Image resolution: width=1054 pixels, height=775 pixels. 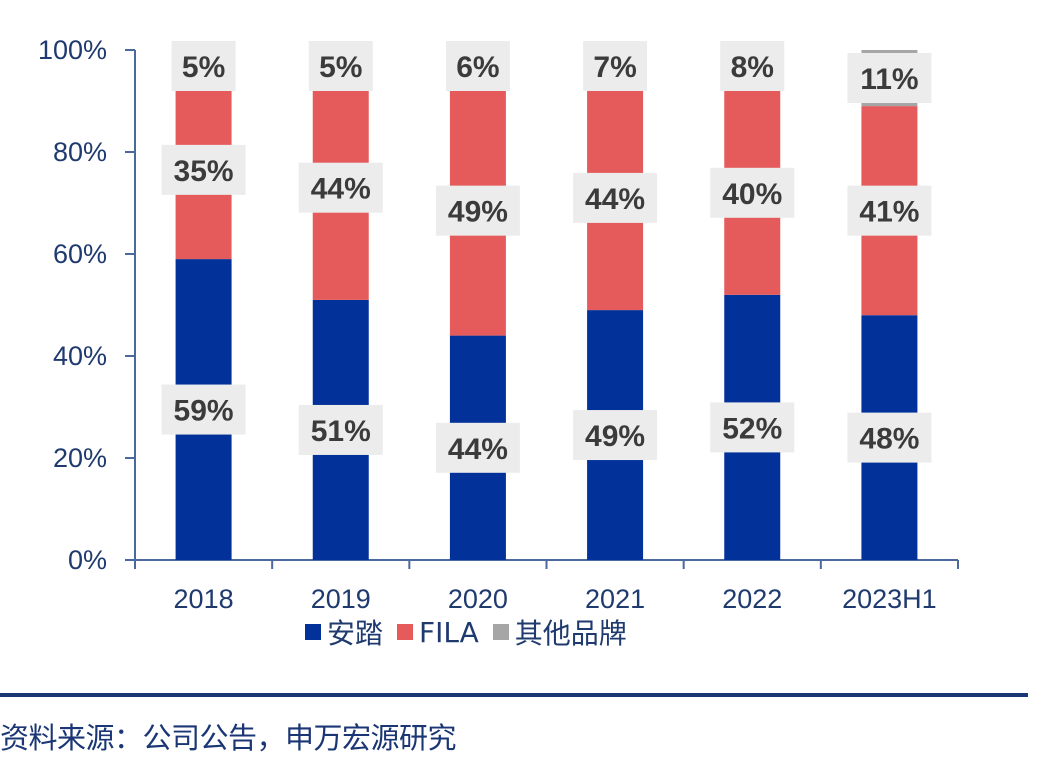 What do you see at coordinates (752, 597) in the screenshot?
I see `x-tick-label: 2022` at bounding box center [752, 597].